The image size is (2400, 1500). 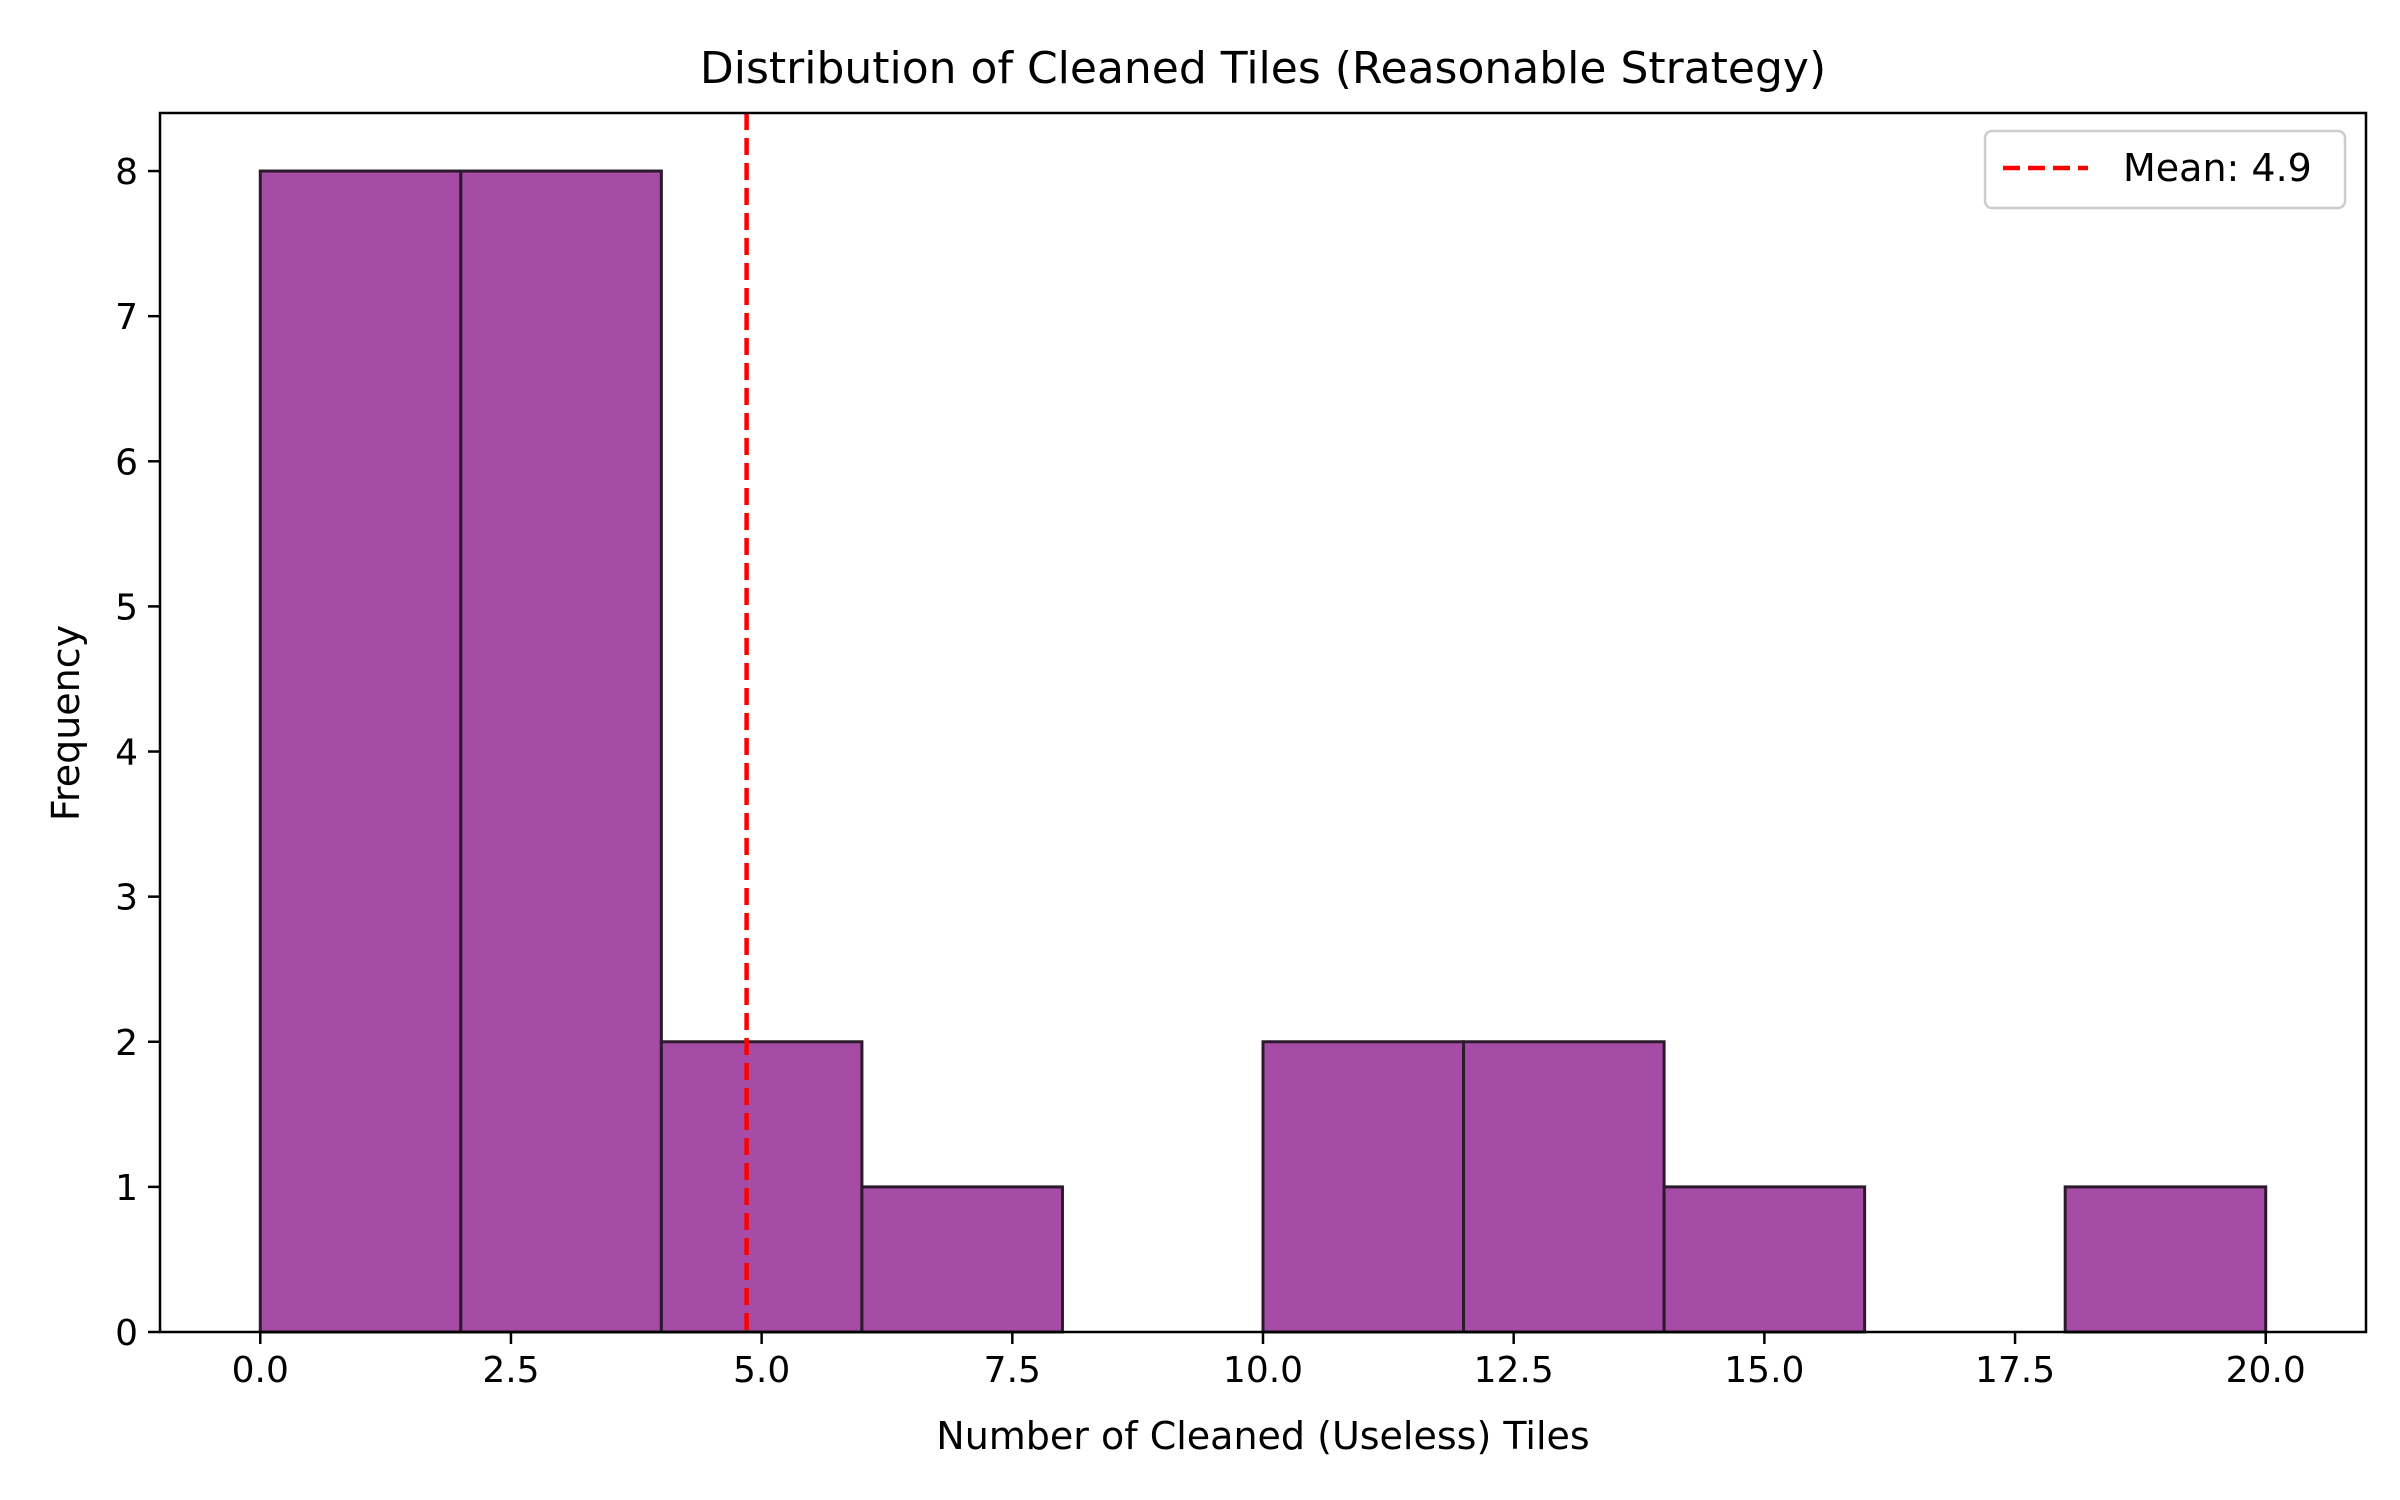 I want to click on y-tick-label: 1, so click(x=126, y=1188).